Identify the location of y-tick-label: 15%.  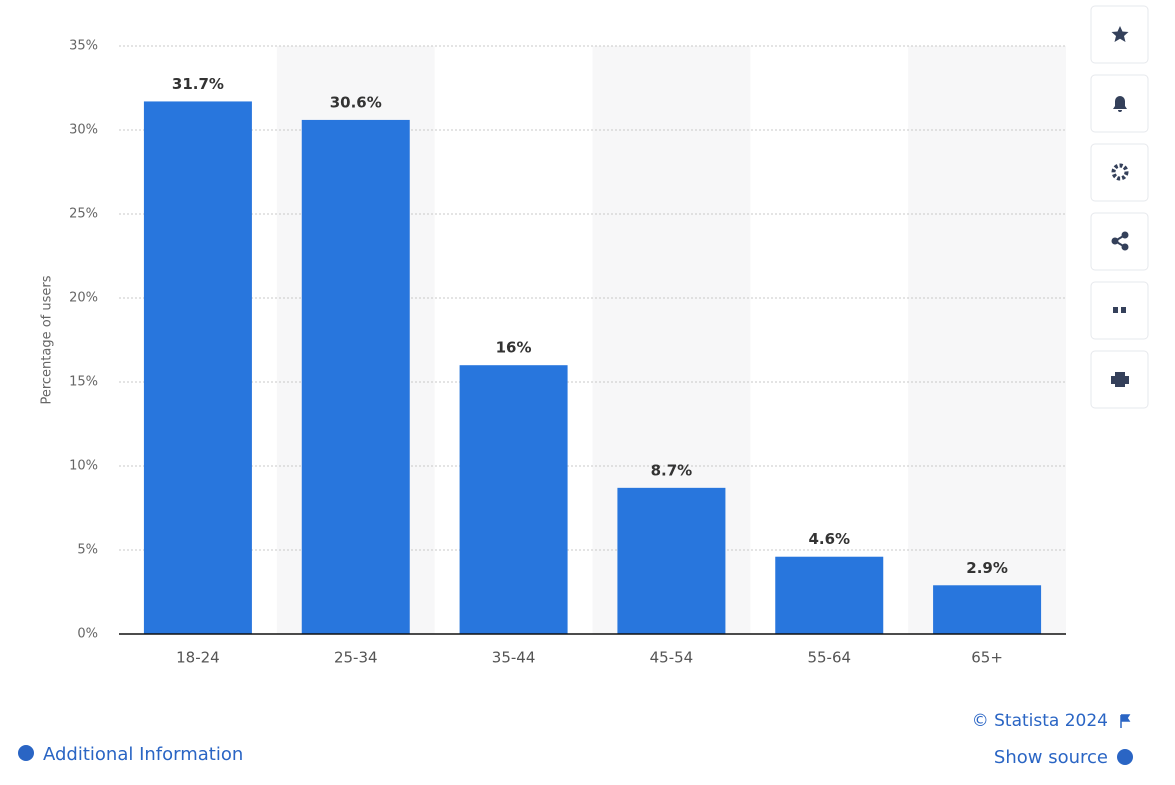
(83, 382).